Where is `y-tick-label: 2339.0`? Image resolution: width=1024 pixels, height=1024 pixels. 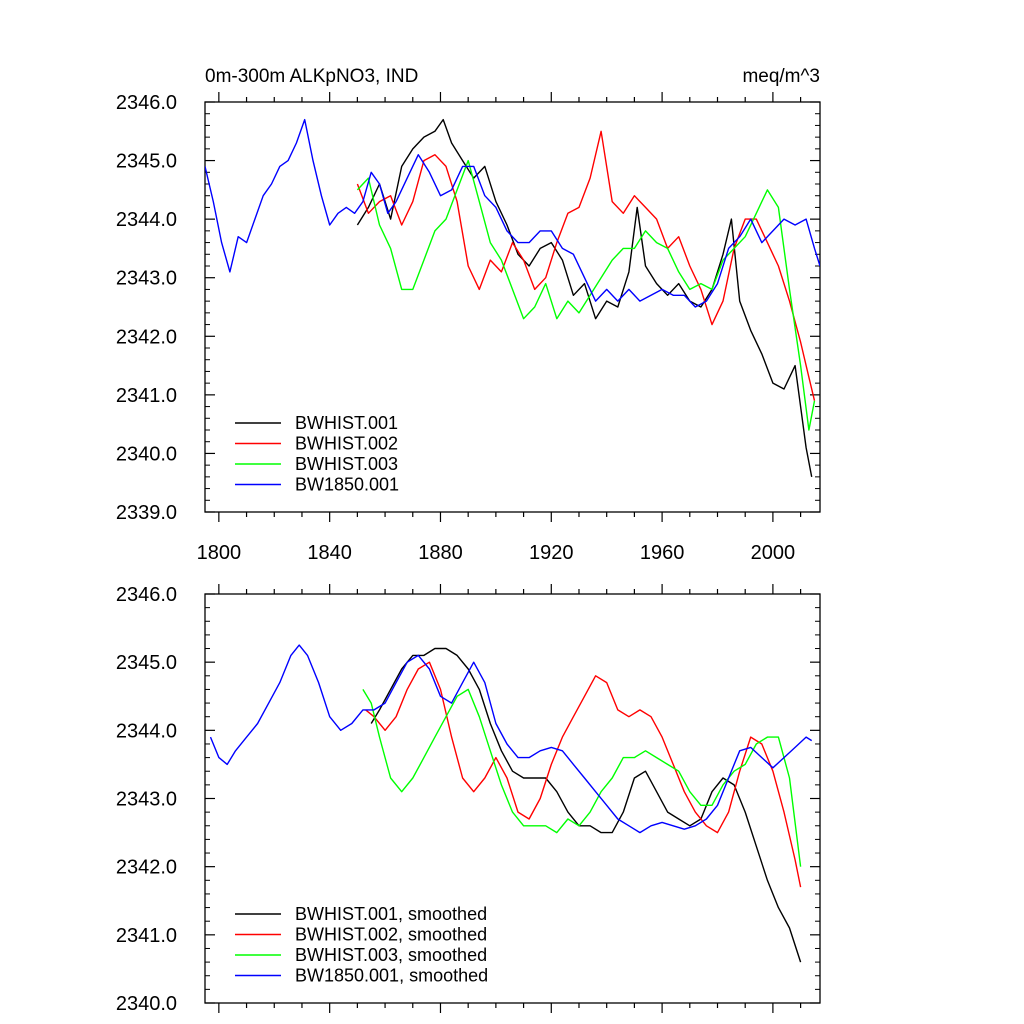
y-tick-label: 2339.0 is located at coordinates (146, 513).